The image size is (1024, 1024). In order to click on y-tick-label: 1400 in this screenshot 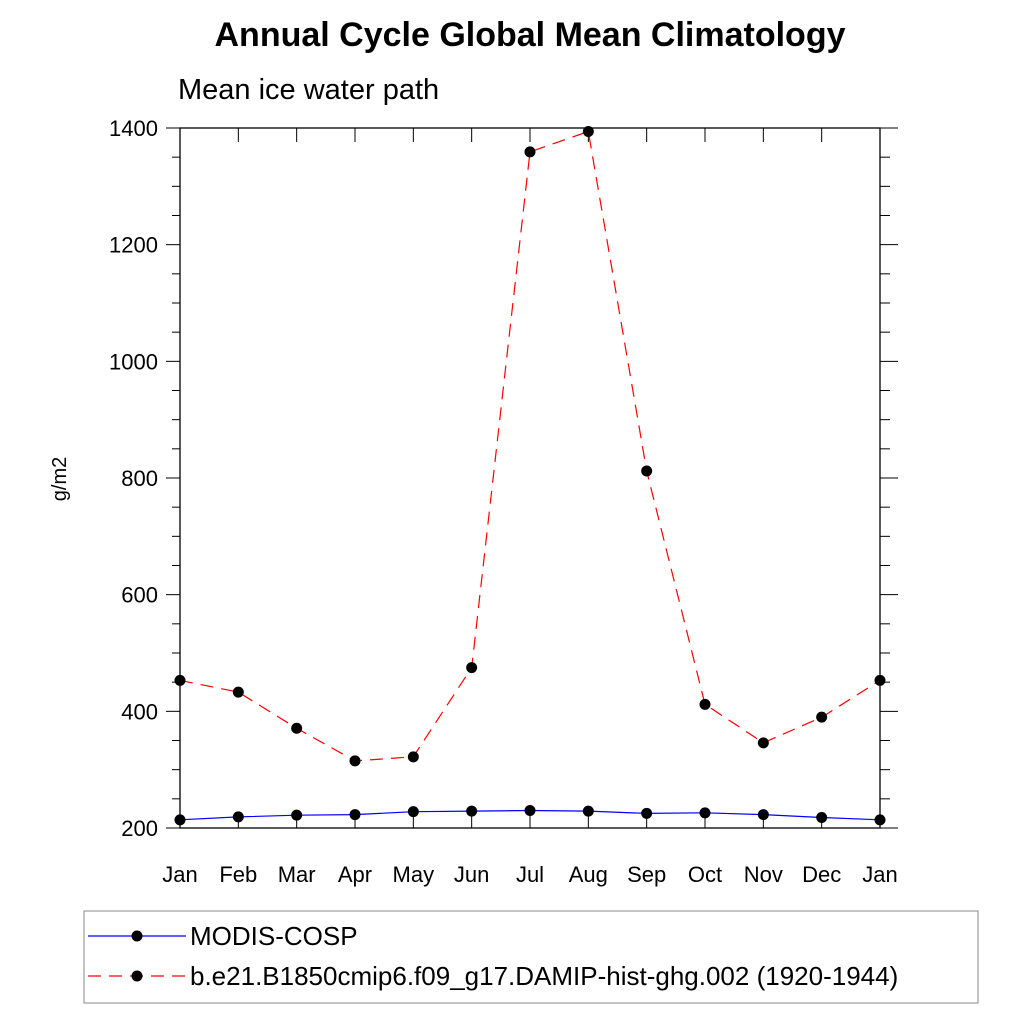, I will do `click(133, 128)`.